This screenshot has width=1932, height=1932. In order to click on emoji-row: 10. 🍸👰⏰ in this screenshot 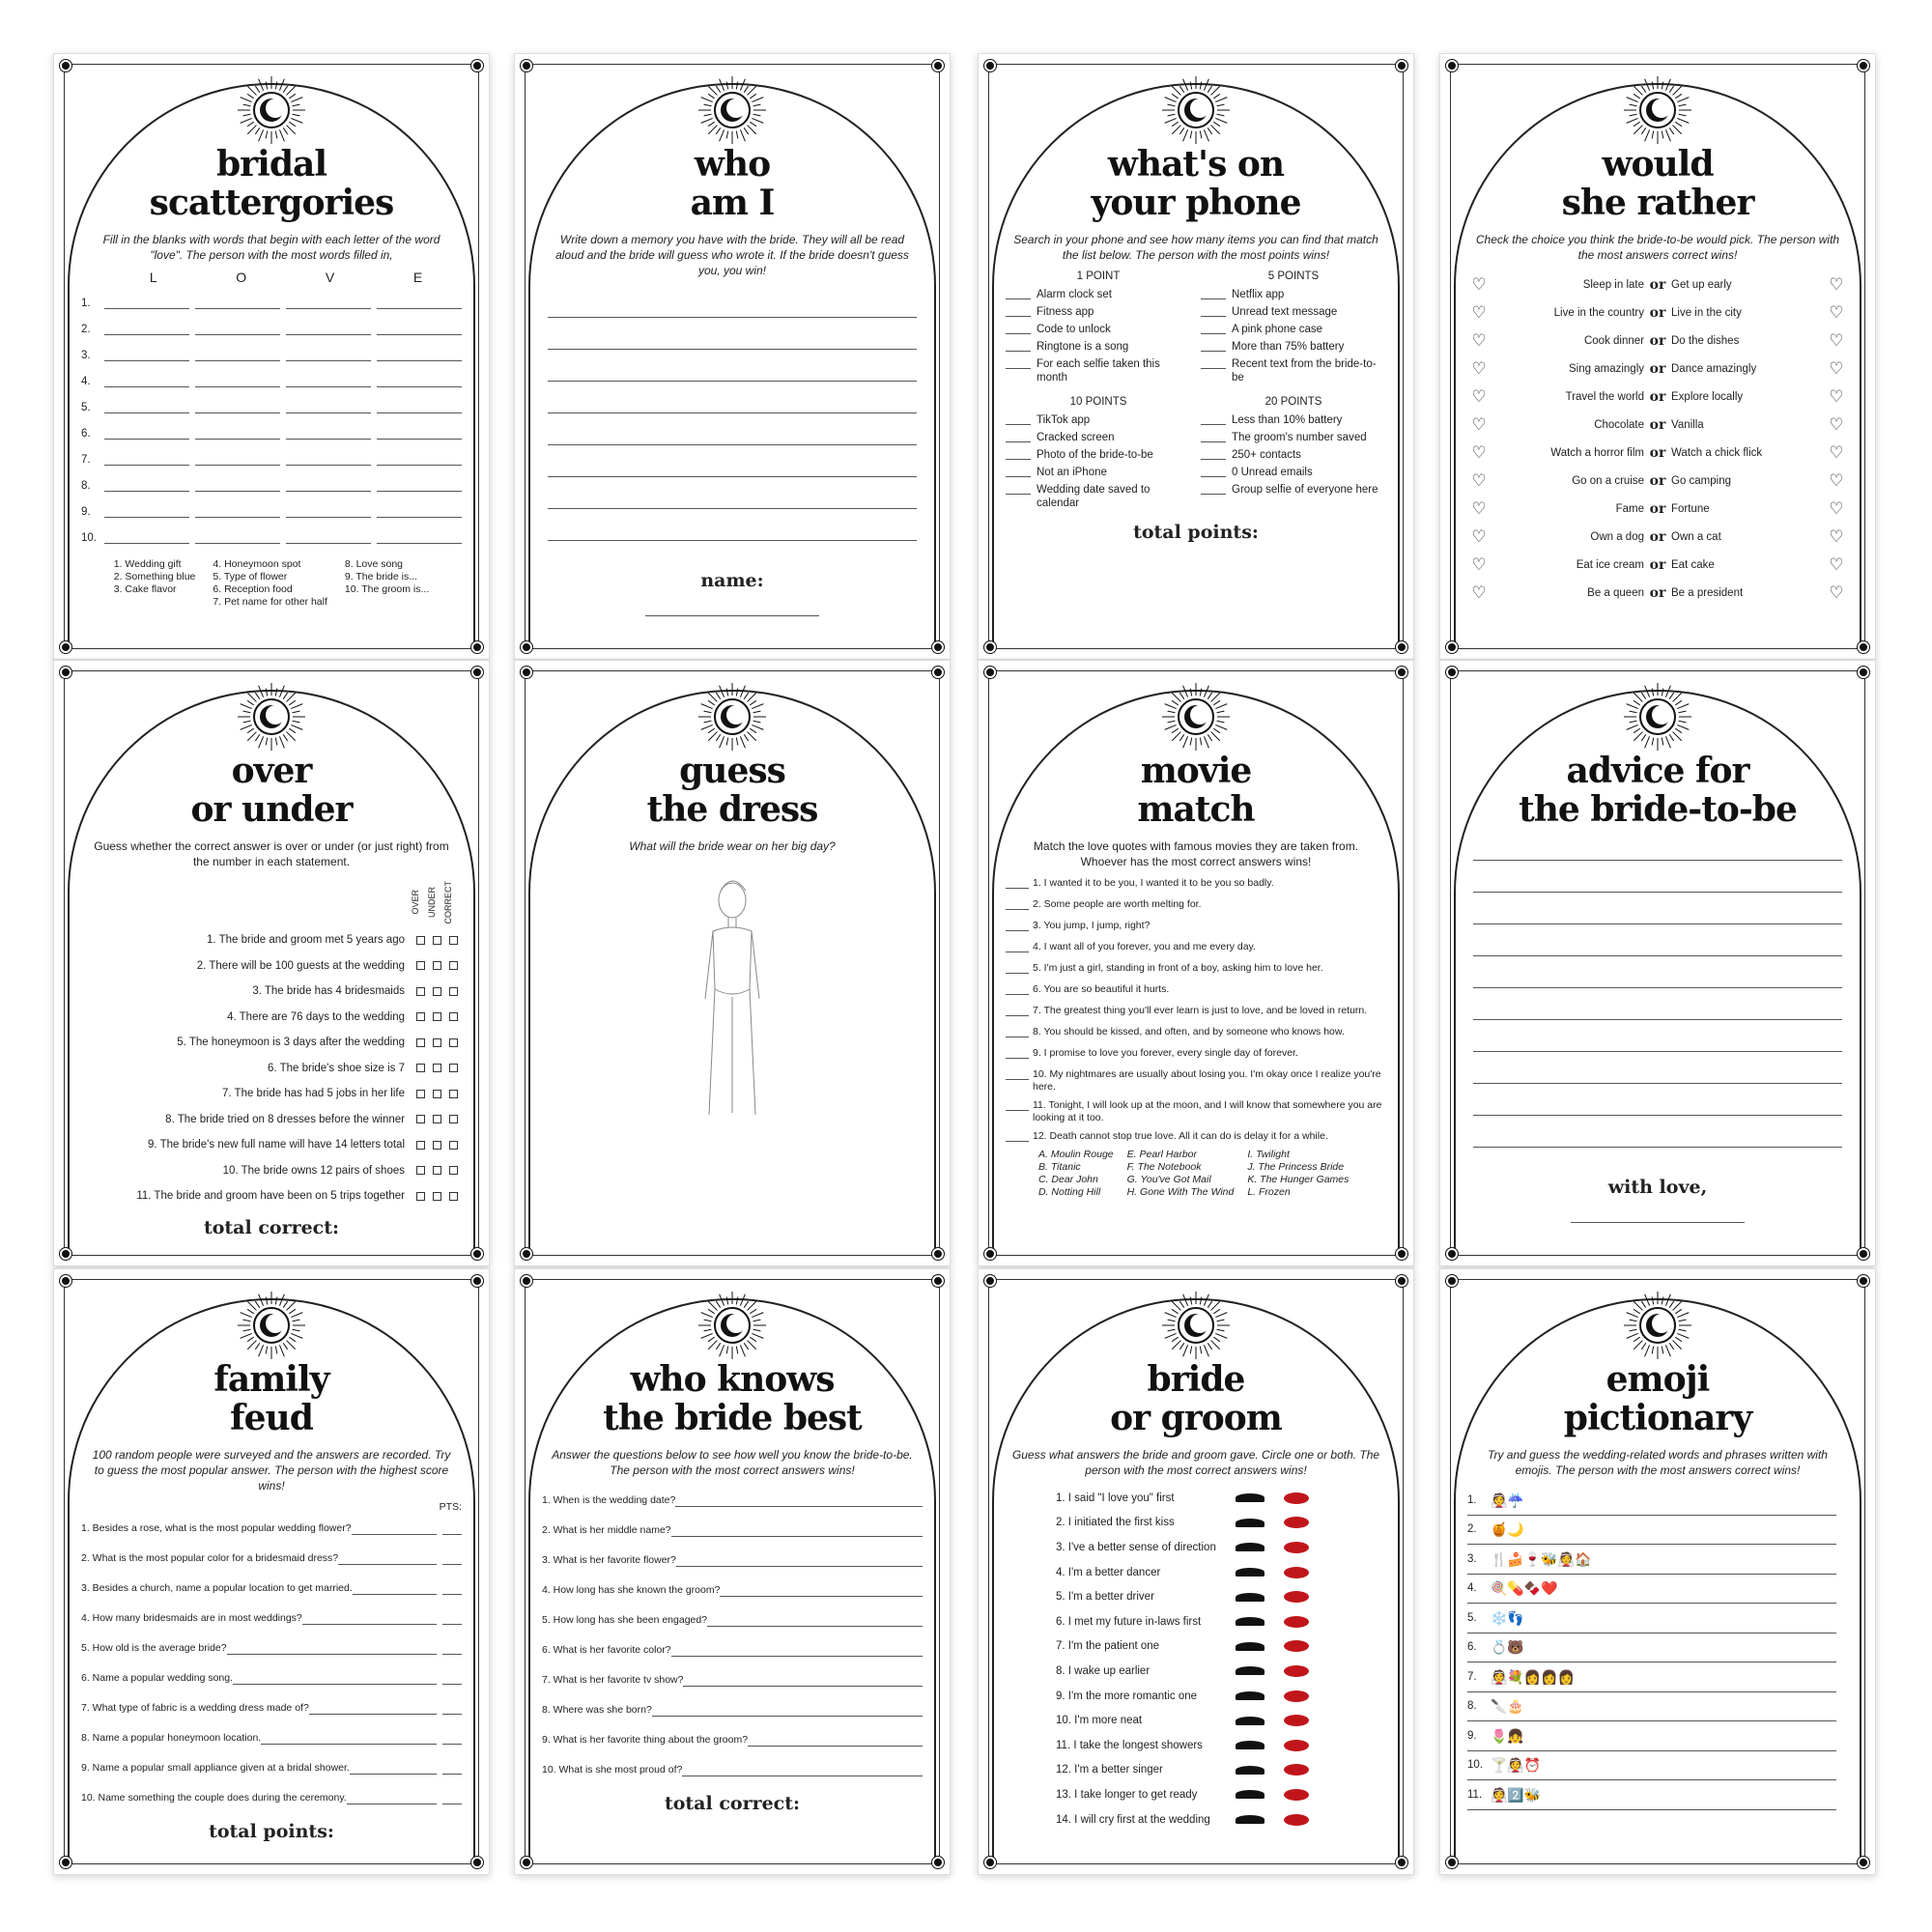, I will do `click(1651, 1765)`.